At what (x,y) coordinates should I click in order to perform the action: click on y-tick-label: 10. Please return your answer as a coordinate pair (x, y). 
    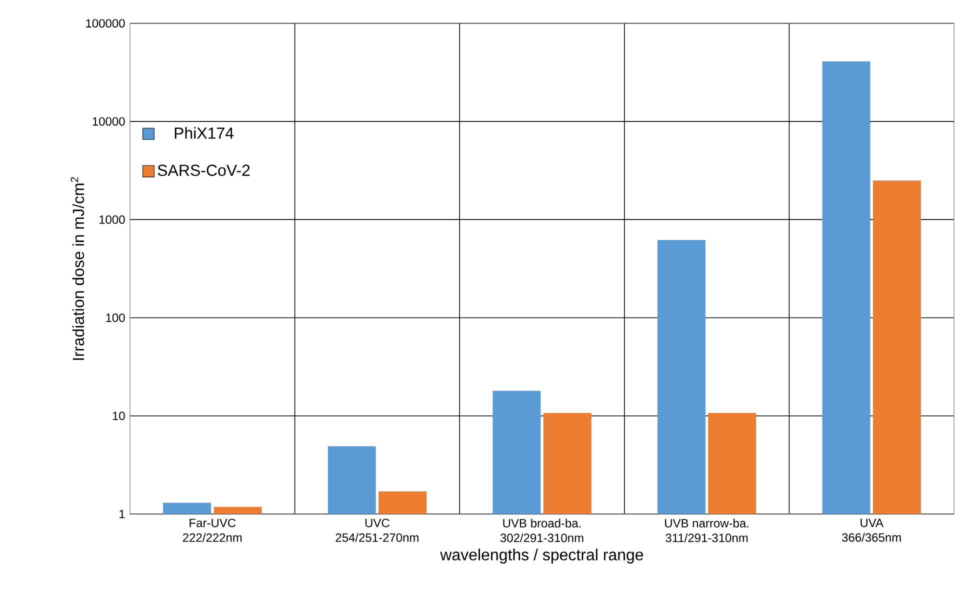
    Looking at the image, I should click on (118, 416).